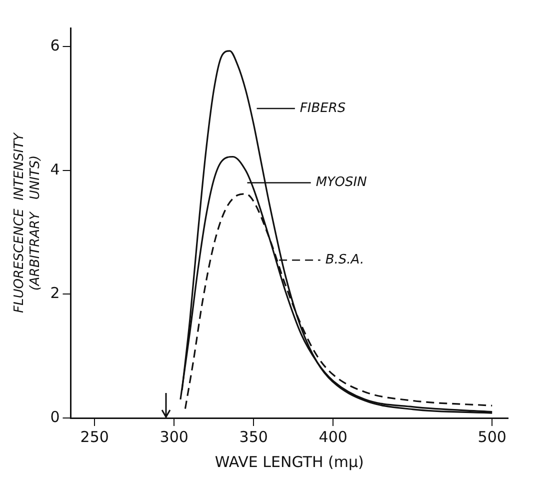 This screenshot has height=485, width=538. What do you see at coordinates (342, 182) in the screenshot?
I see `legend-label: MYOSIN` at bounding box center [342, 182].